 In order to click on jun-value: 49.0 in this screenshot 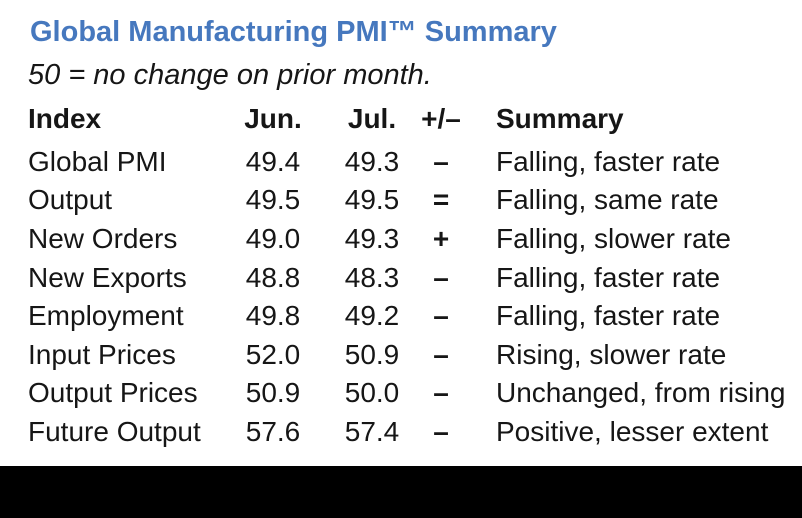, I will do `click(273, 239)`.